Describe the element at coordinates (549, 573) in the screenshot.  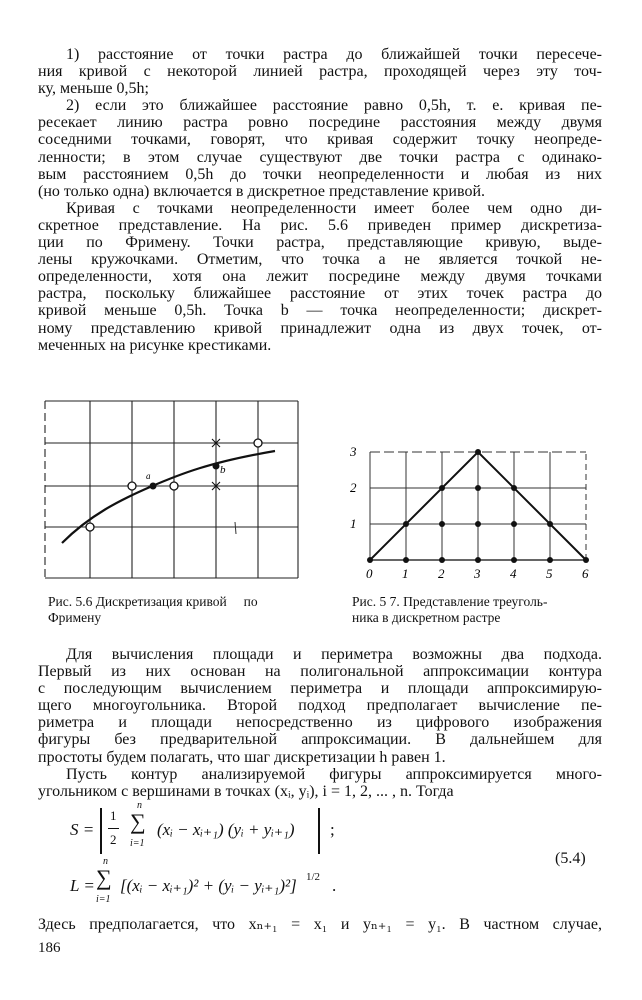
I see `x-tick-label: 5` at that location.